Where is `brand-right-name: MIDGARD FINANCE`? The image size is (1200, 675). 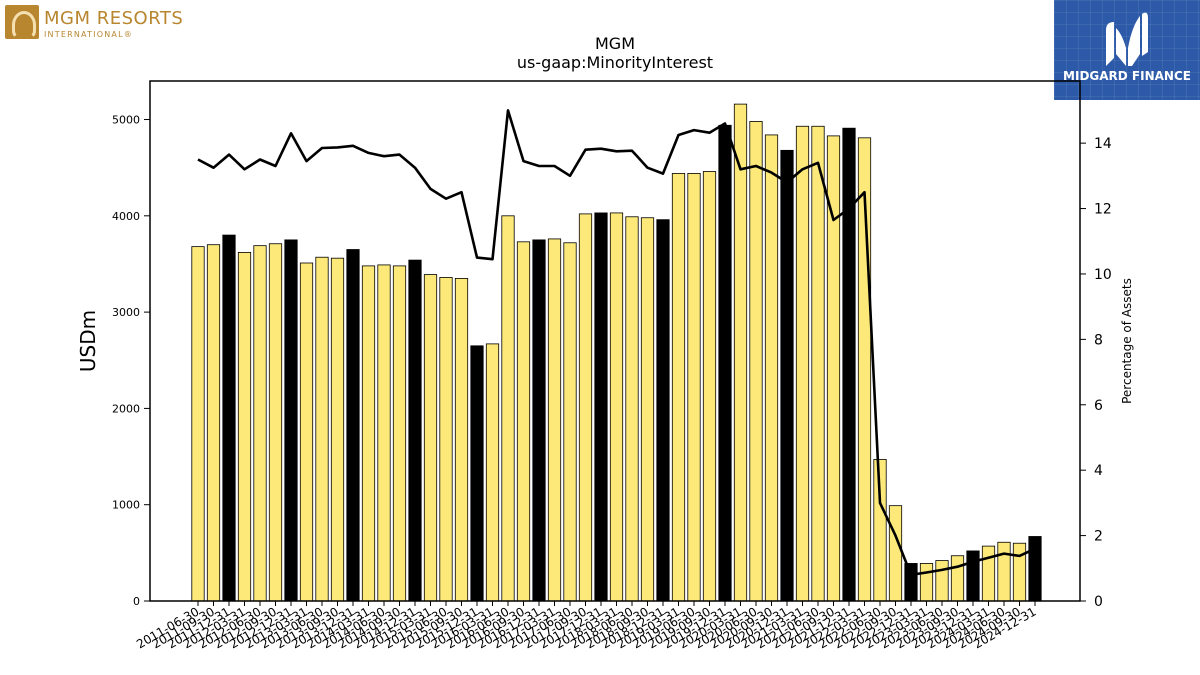 brand-right-name: MIDGARD FINANCE is located at coordinates (1127, 76).